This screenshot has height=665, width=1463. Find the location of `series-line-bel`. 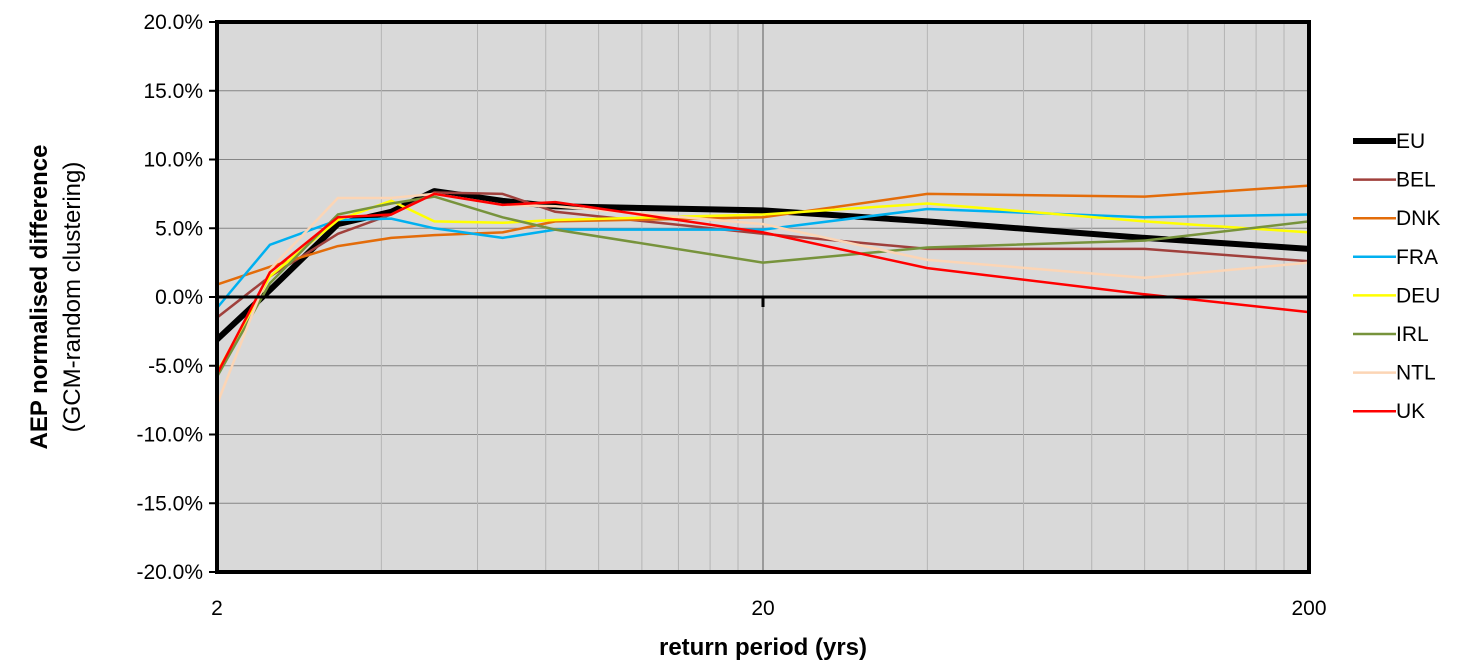

series-line-bel is located at coordinates (763, 255).